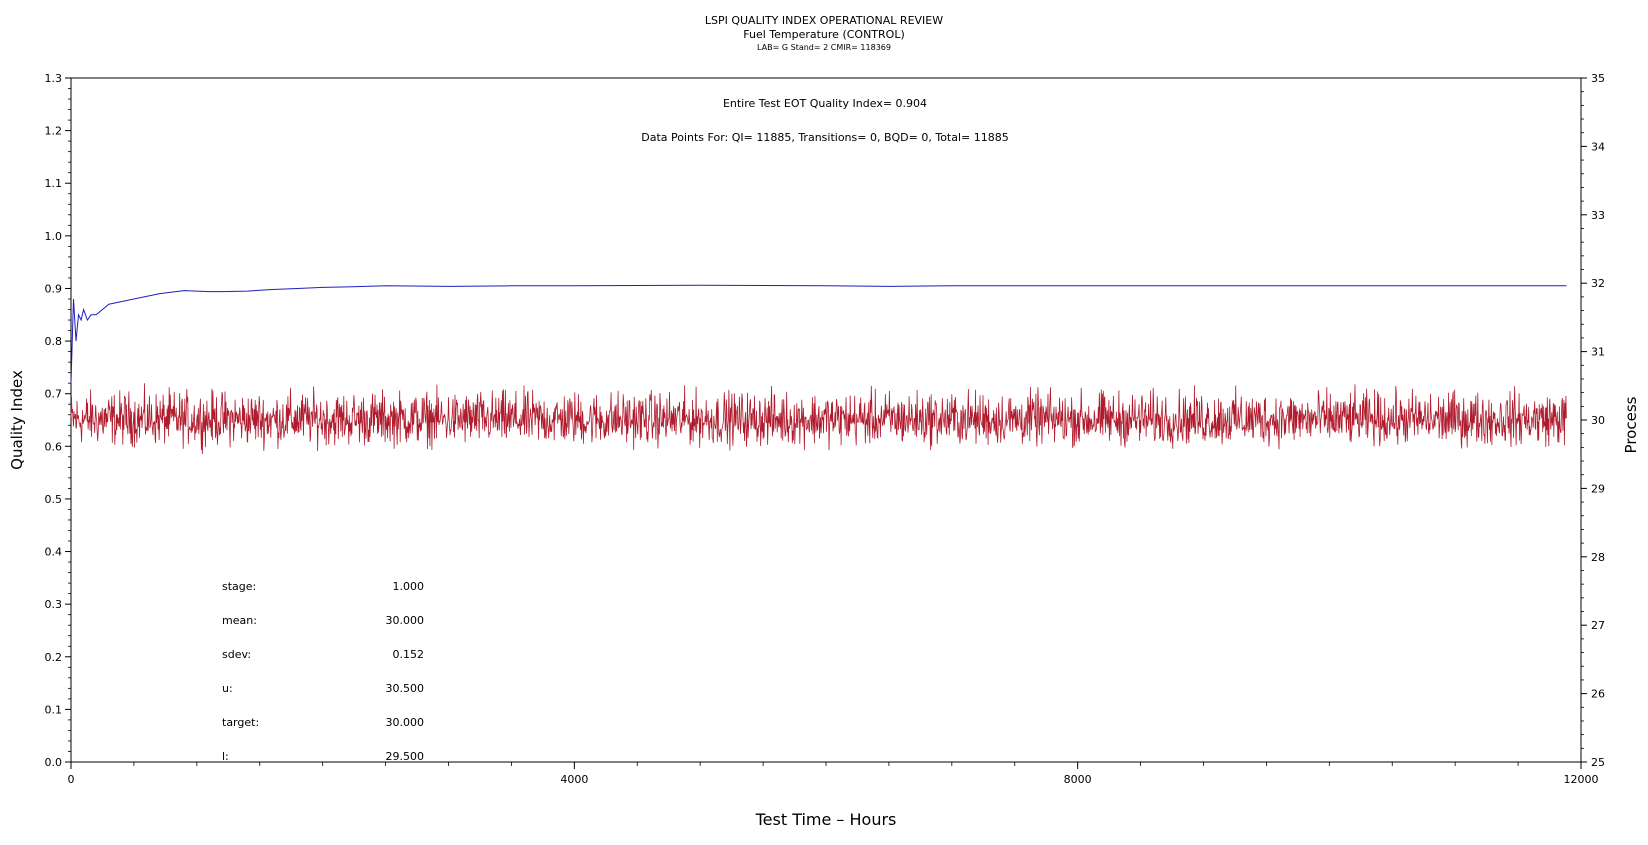 Image resolution: width=1648 pixels, height=845 pixels. Describe the element at coordinates (824, 20) in the screenshot. I see `chart-title: LSPI QUALITY INDEX OPERATIONAL REVIEW` at that location.